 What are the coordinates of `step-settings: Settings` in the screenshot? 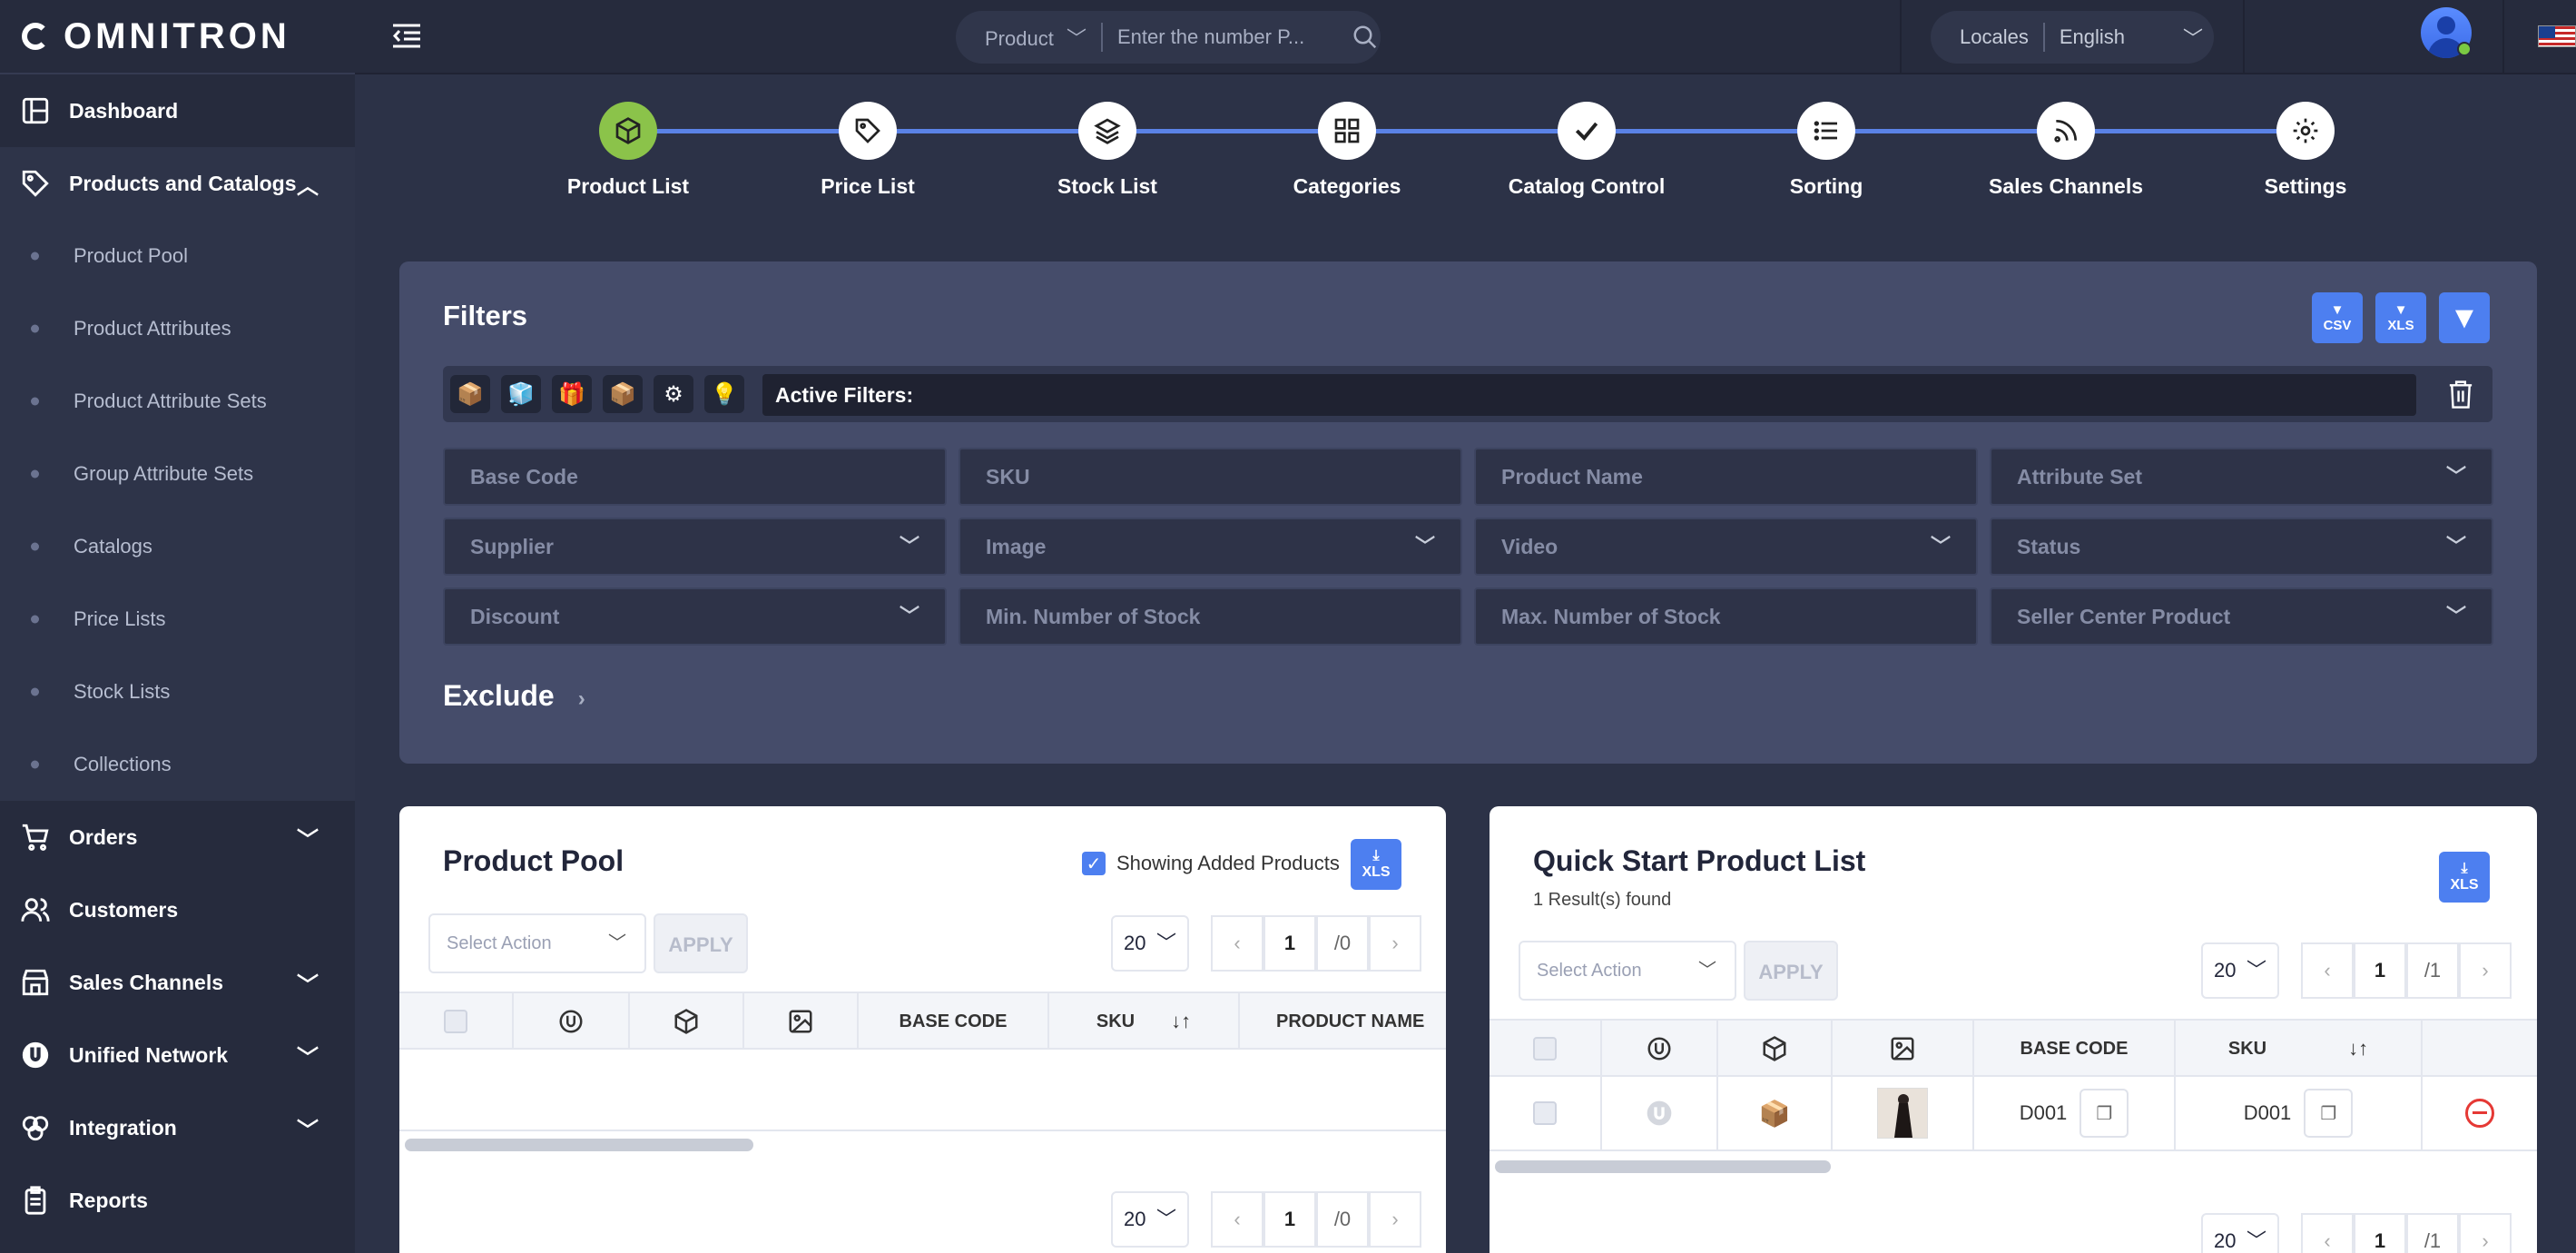 It's located at (2305, 150).